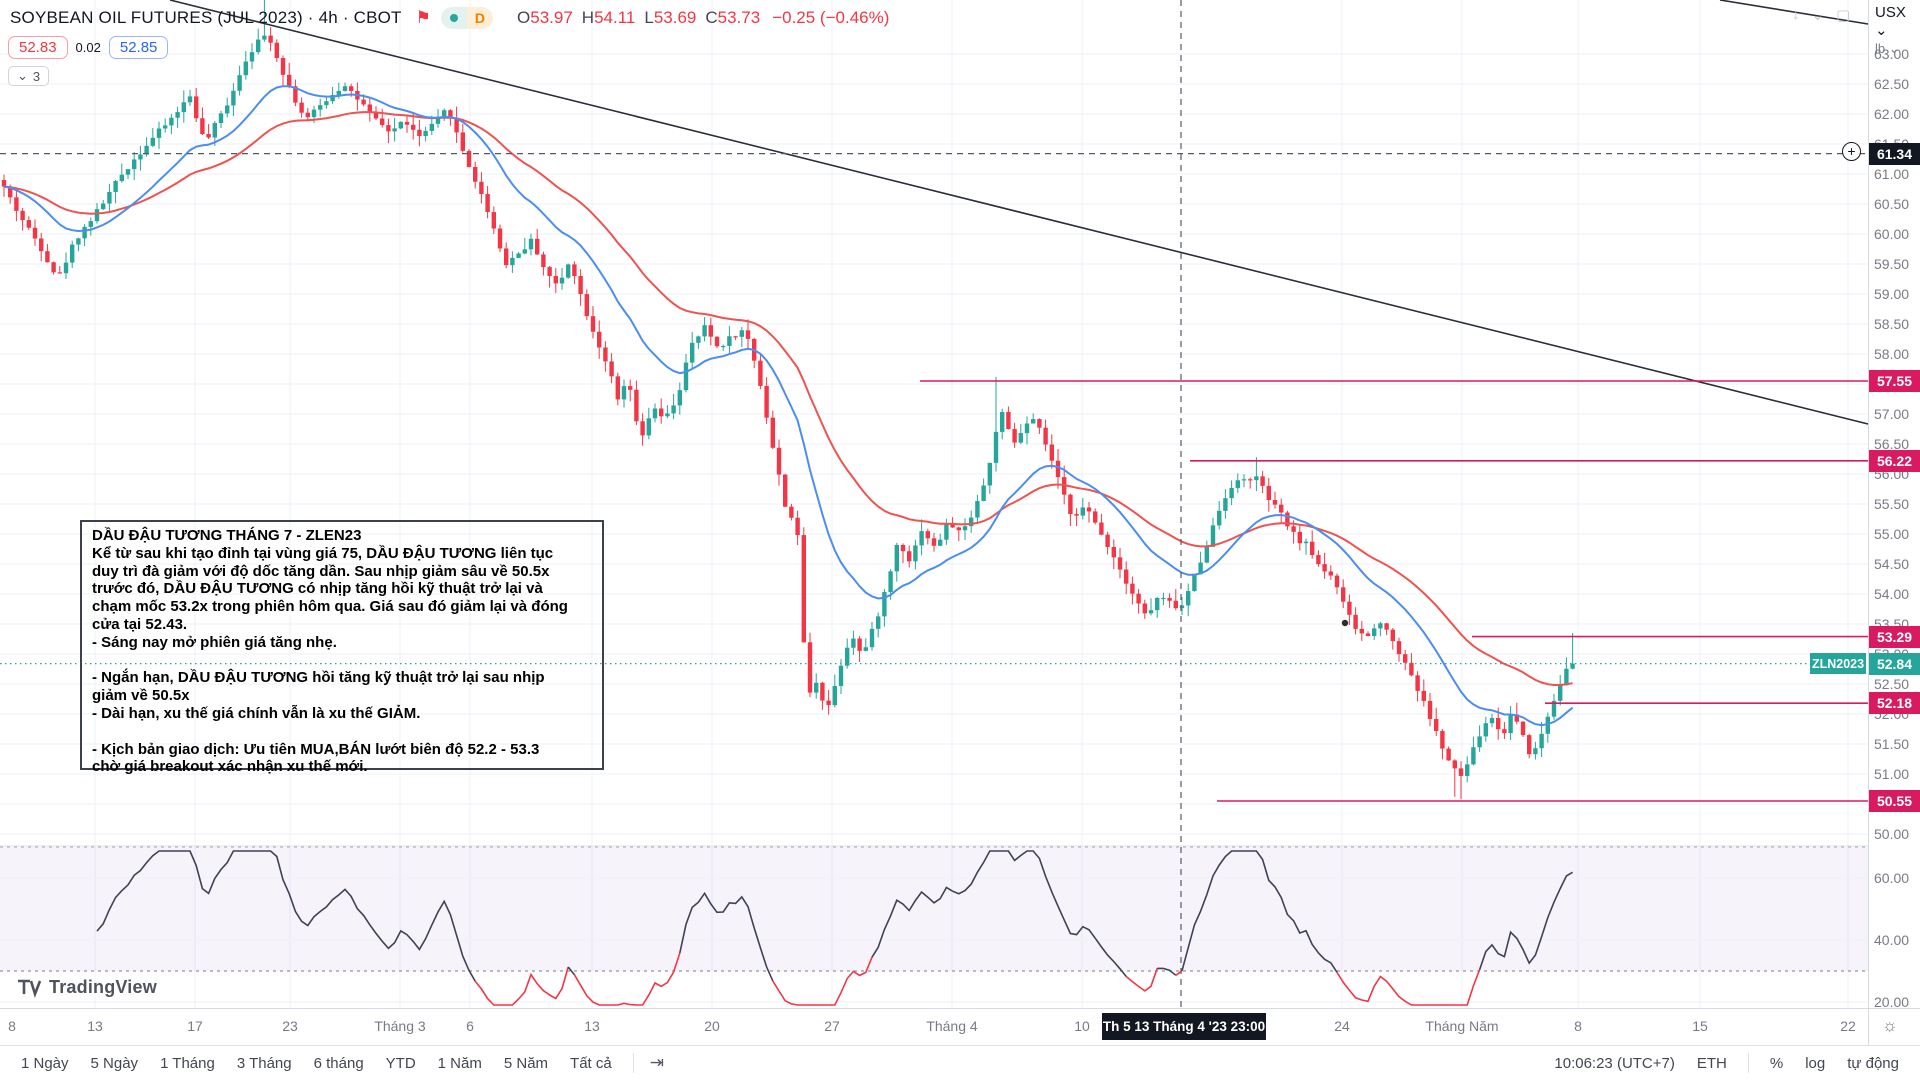 The image size is (1920, 1080). I want to click on add-alert-plus-button: +, so click(1851, 151).